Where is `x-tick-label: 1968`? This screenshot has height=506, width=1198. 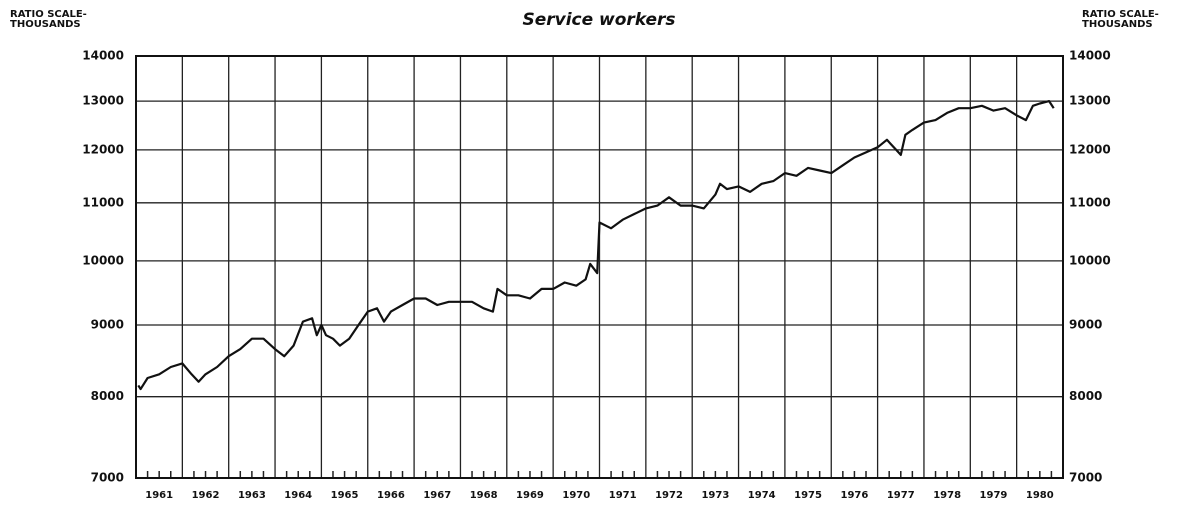 x-tick-label: 1968 is located at coordinates (484, 495).